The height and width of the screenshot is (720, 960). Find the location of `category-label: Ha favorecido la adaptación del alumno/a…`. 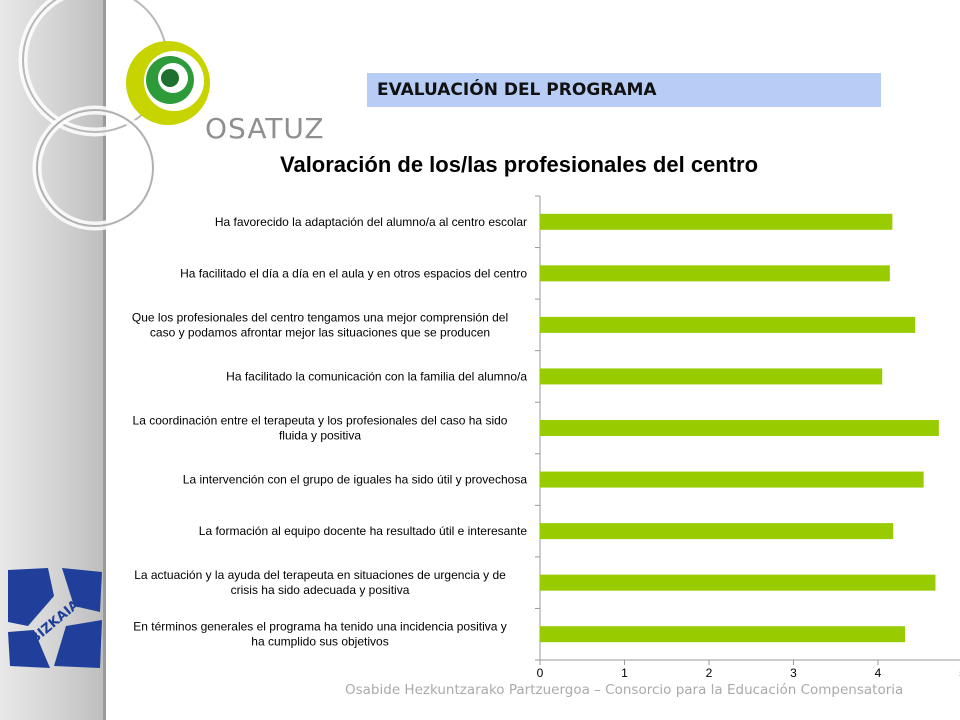

category-label: Ha favorecido la adaptación del alumno/a… is located at coordinates (371, 222).